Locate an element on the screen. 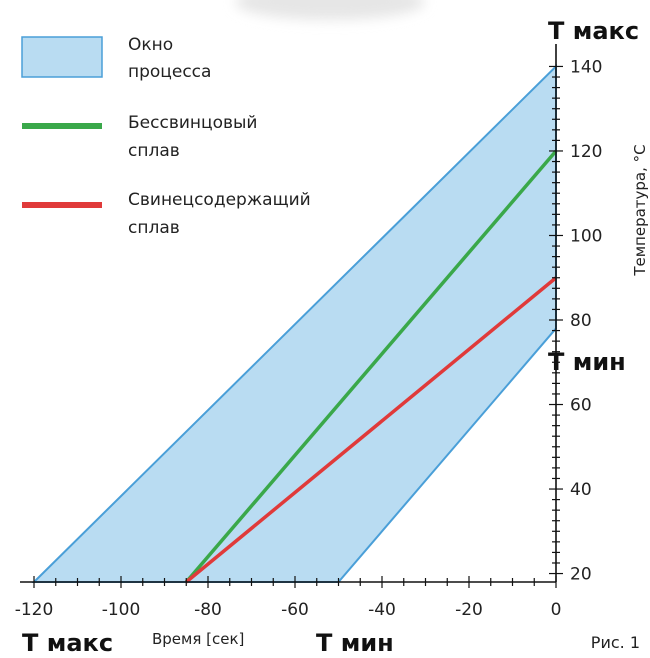  y-tick-label: 120 is located at coordinates (586, 152).